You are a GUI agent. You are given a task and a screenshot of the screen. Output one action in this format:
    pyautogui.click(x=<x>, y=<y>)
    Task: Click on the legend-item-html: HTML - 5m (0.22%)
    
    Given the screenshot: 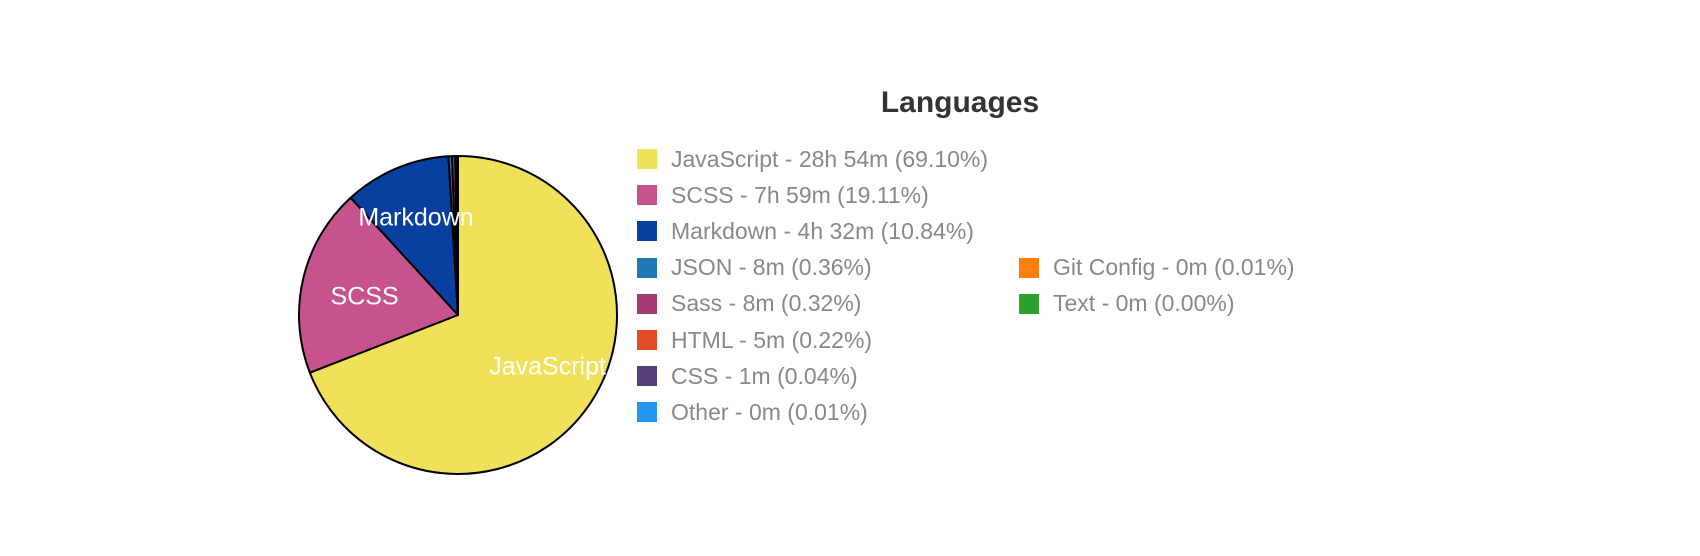 What is the action you would take?
    pyautogui.click(x=754, y=340)
    